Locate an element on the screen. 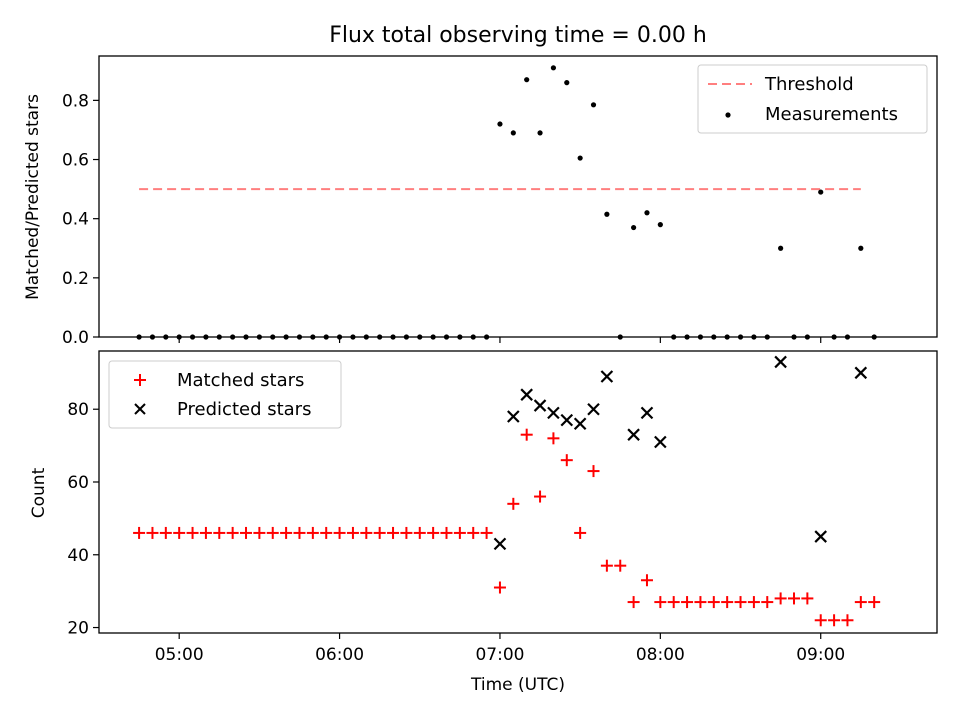  x-tick-label: 09:00 is located at coordinates (820, 655).